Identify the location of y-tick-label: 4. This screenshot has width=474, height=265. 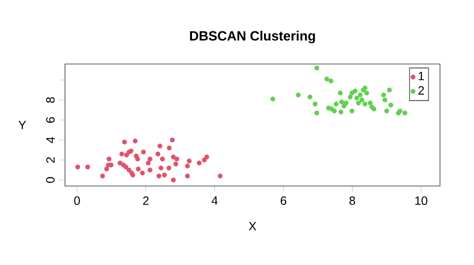
(50, 140).